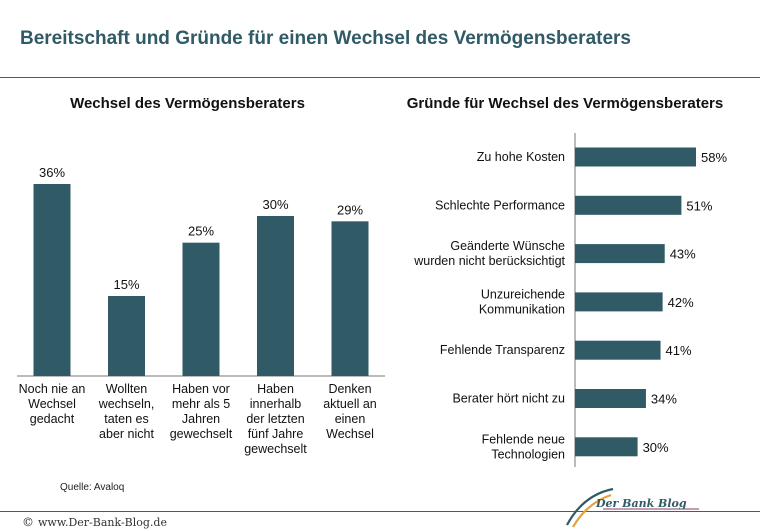 Image resolution: width=760 pixels, height=531 pixels. What do you see at coordinates (380, 77) in the screenshot?
I see `title-divider` at bounding box center [380, 77].